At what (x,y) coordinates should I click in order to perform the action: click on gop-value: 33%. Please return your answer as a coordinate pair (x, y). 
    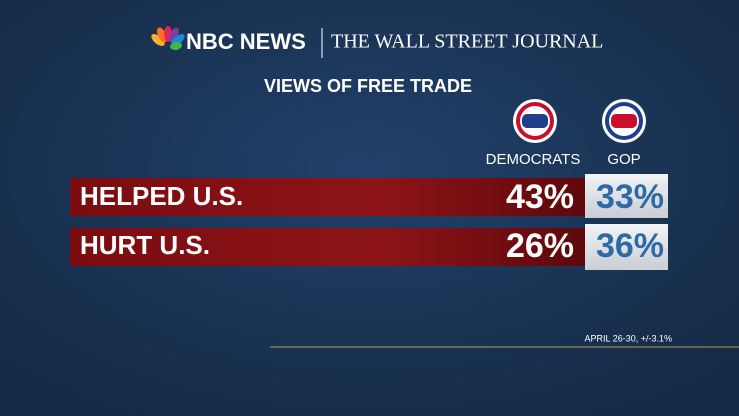
    Looking at the image, I should click on (630, 197).